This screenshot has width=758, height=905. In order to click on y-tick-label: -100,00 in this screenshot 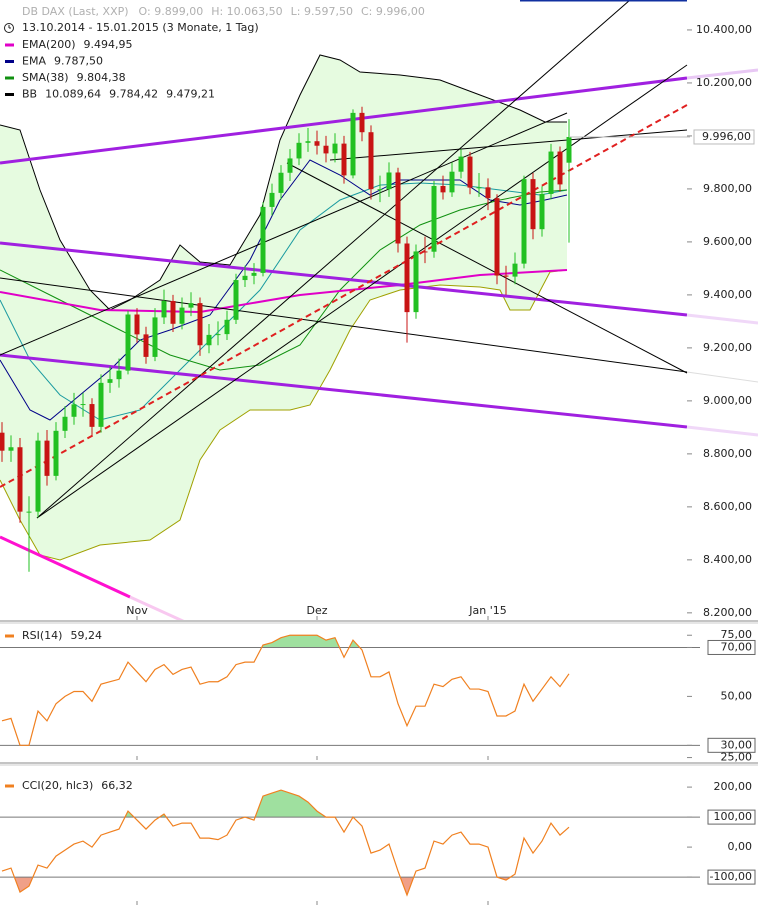, I will do `click(731, 876)`.